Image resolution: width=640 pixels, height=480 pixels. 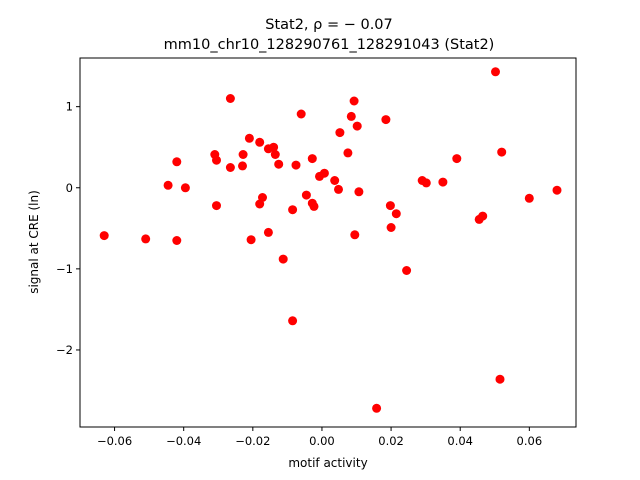 What do you see at coordinates (64, 269) in the screenshot?
I see `y-tick-label: −1` at bounding box center [64, 269].